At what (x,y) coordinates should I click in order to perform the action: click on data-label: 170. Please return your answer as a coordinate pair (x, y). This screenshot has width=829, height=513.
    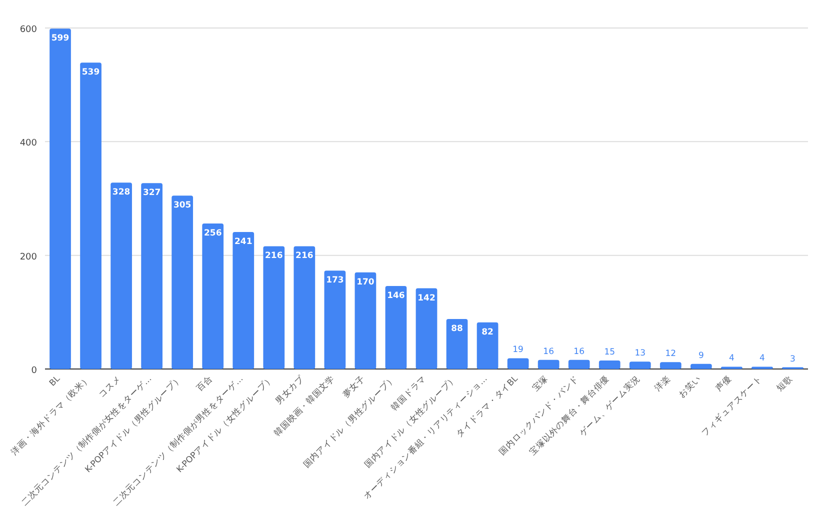
    Looking at the image, I should click on (365, 282).